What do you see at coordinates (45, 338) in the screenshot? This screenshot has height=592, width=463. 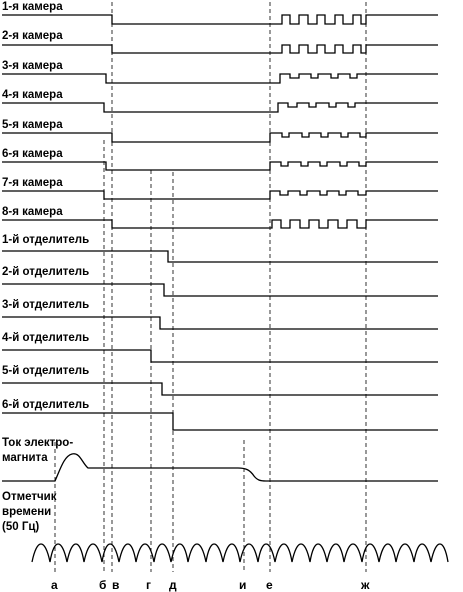 I see `separator-label-4: 4-й отделитель` at bounding box center [45, 338].